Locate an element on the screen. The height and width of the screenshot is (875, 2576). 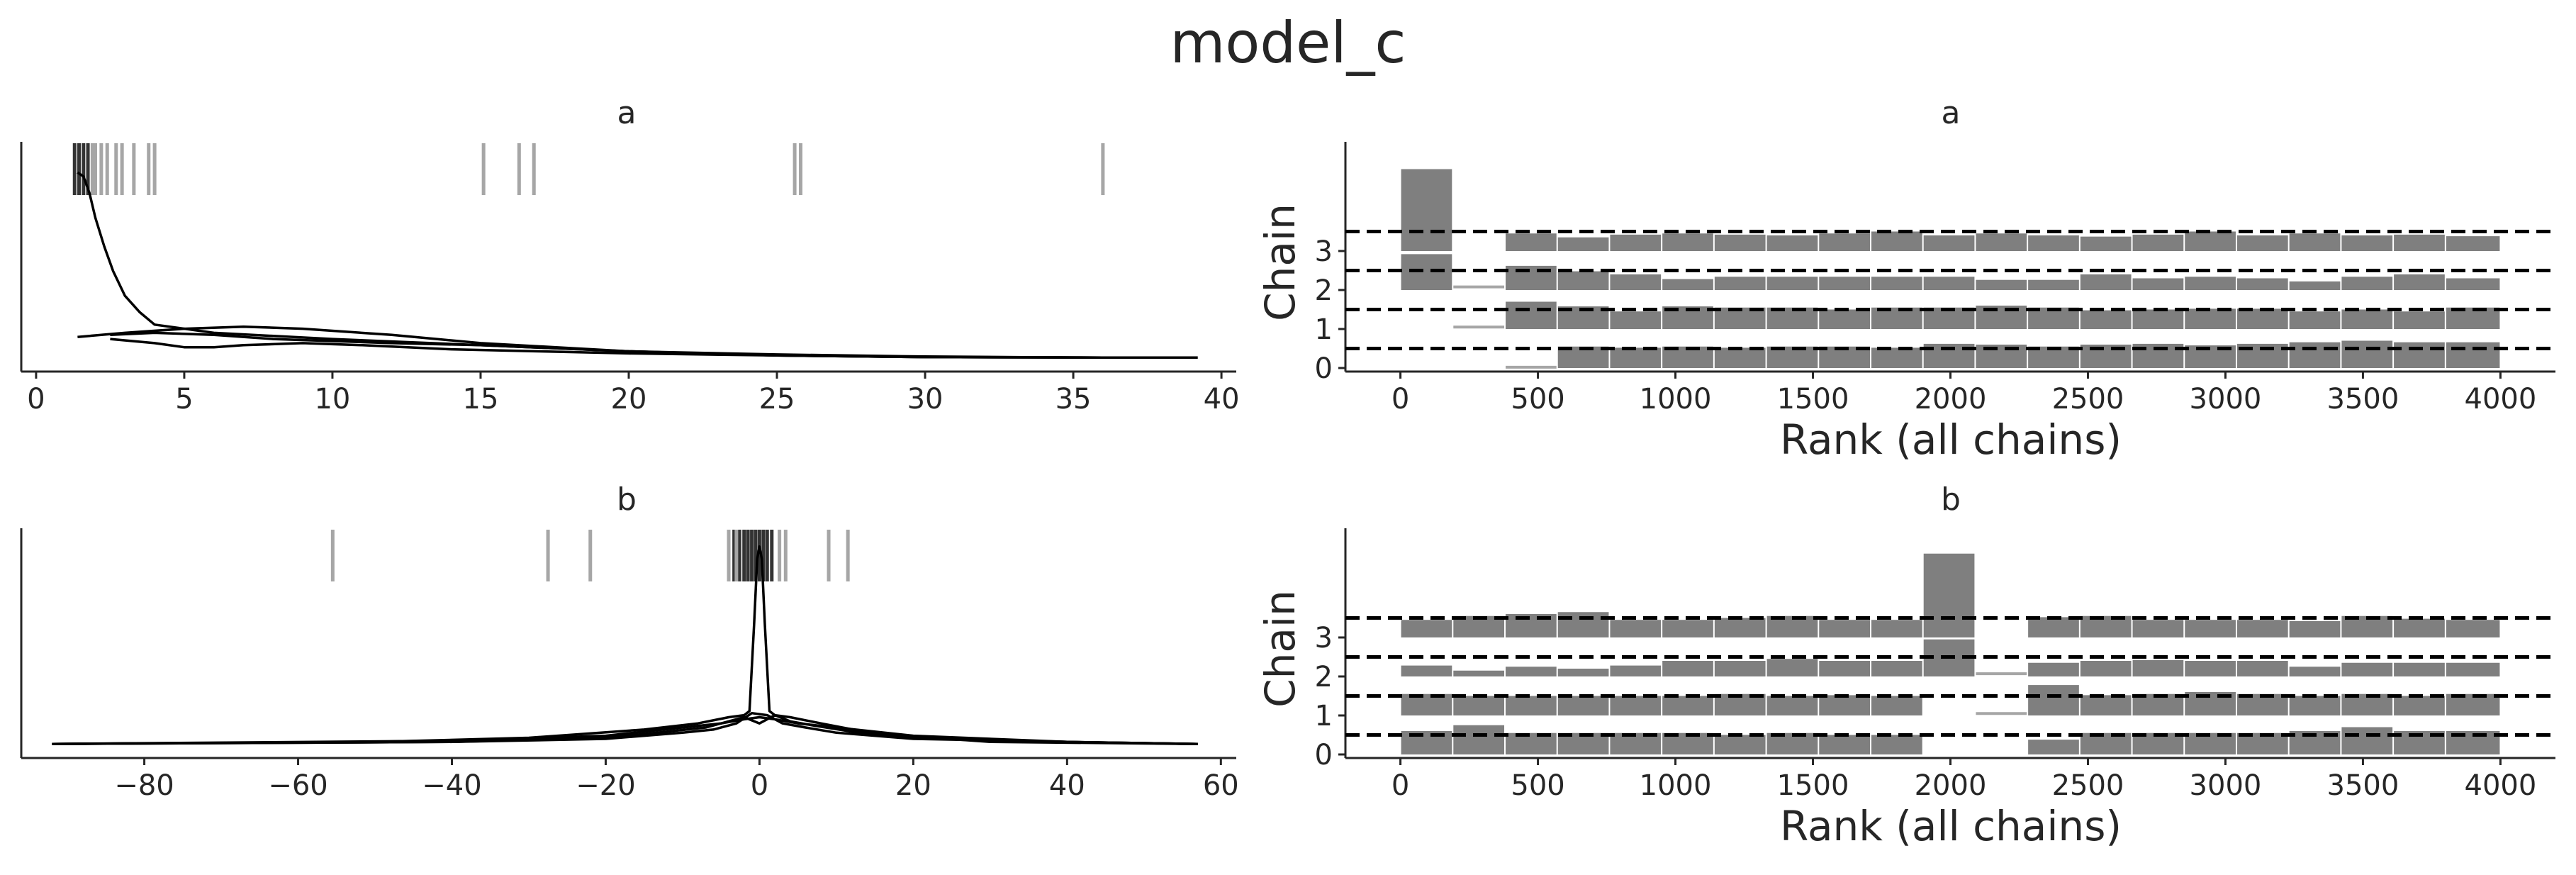
x-tick-label: 25 is located at coordinates (777, 400).